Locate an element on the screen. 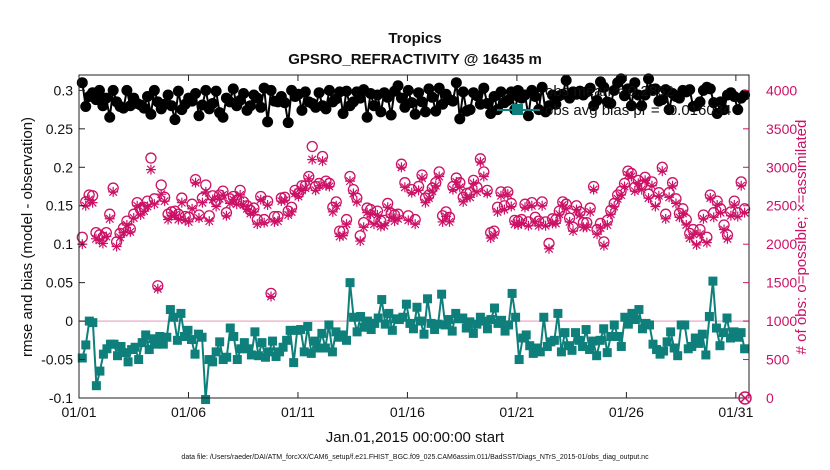 This screenshot has width=830, height=470. y-tick-label-right: 1000 is located at coordinates (781, 321).